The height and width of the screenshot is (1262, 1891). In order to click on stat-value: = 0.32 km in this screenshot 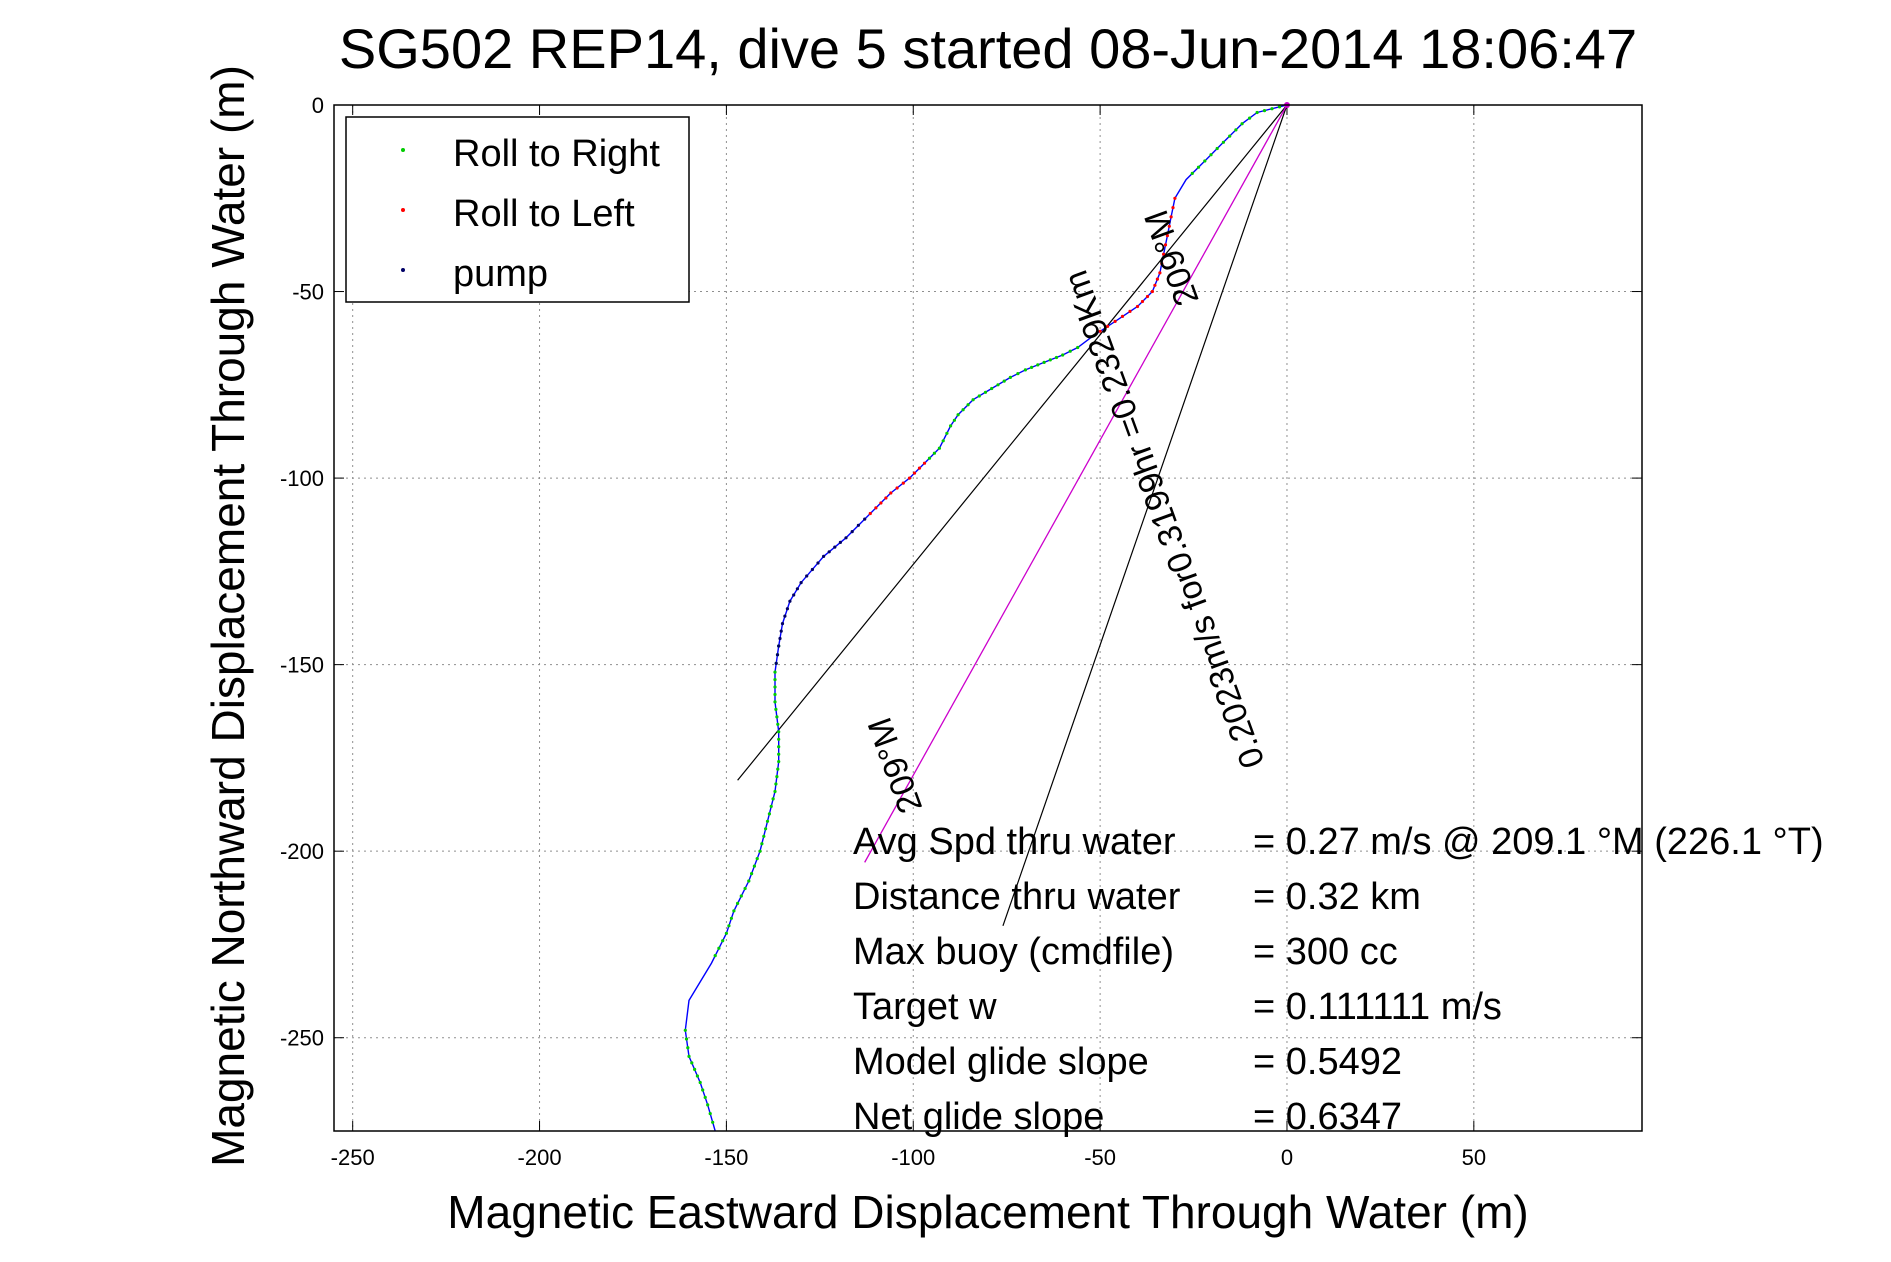, I will do `click(1337, 897)`.